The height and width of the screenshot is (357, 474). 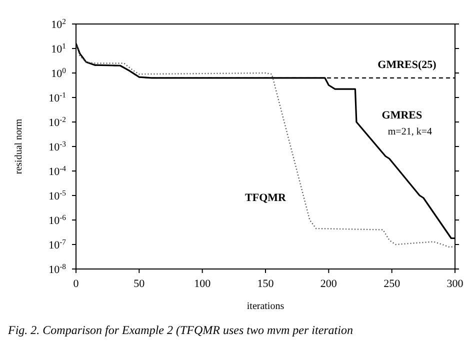 What do you see at coordinates (58, 23) in the screenshot?
I see `y-tick-label: 10$^{2}$` at bounding box center [58, 23].